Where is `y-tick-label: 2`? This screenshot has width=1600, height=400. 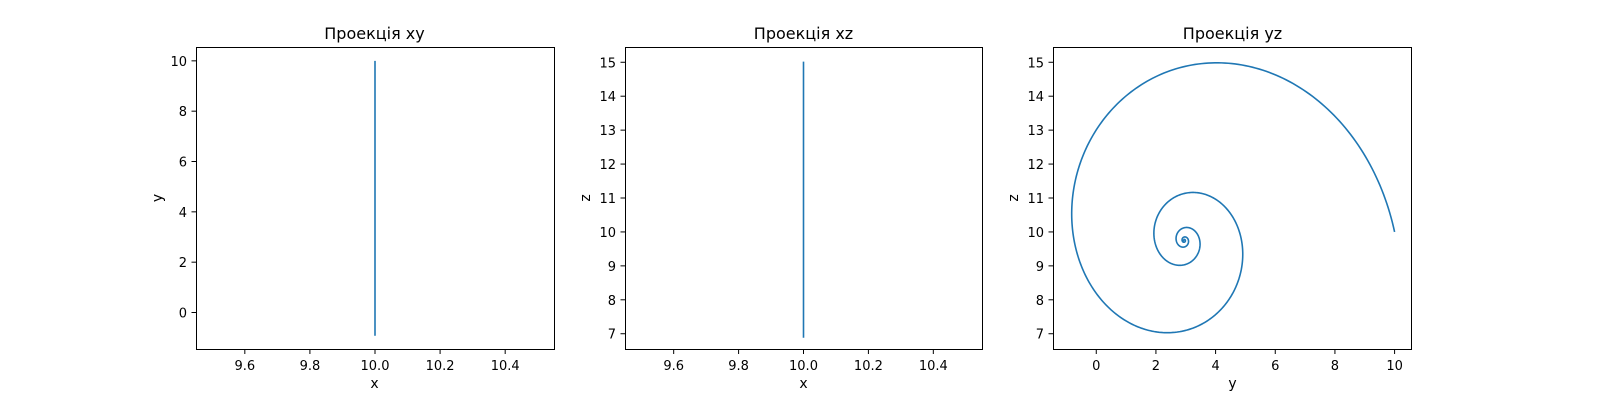 y-tick-label: 2 is located at coordinates (183, 263).